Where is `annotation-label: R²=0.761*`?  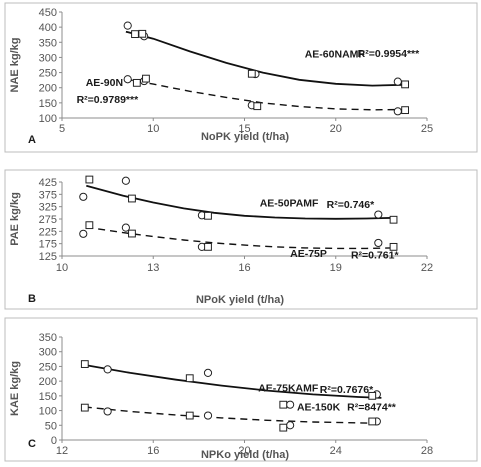 annotation-label: R²=0.761* is located at coordinates (375, 255).